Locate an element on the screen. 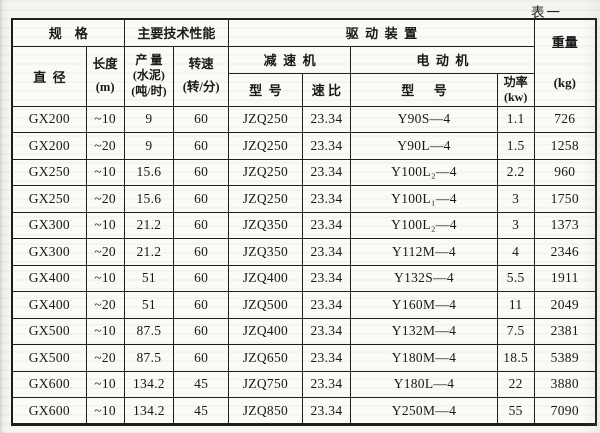  table-cell: 5.5 is located at coordinates (515, 278).